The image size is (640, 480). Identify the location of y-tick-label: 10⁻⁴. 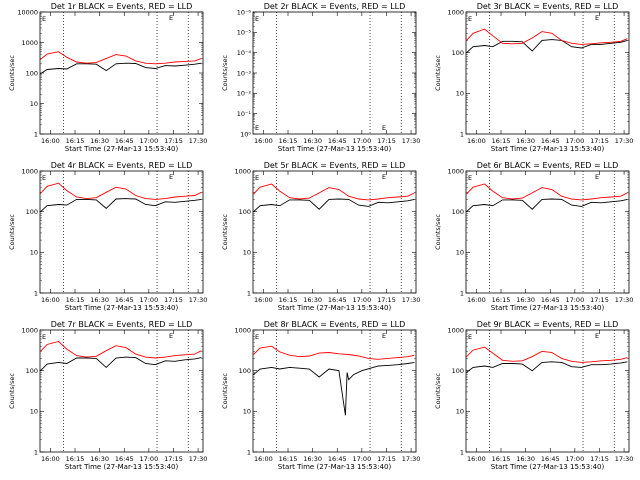
(244, 53).